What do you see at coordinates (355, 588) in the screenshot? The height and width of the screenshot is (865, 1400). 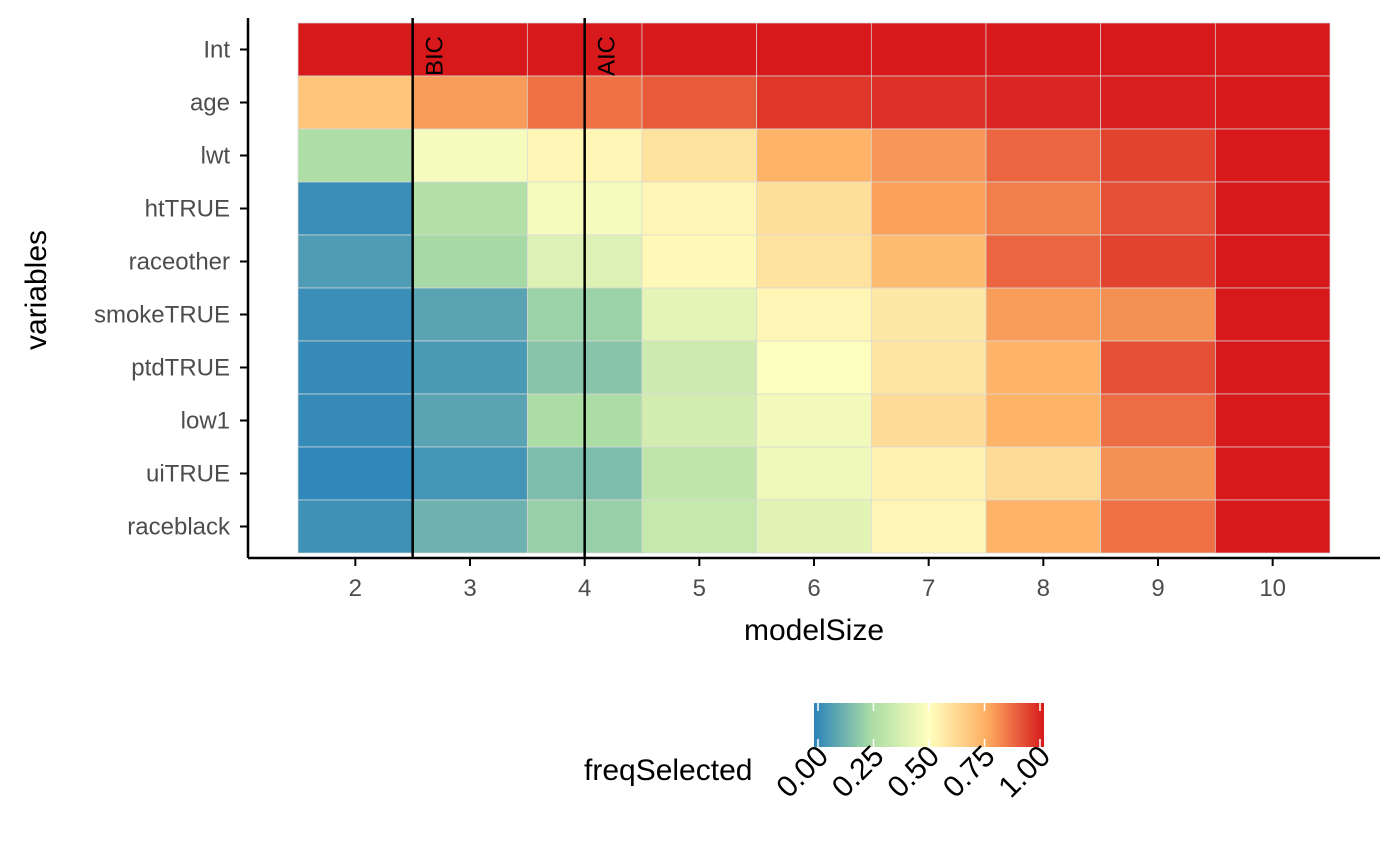 I see `x-tick-label: 2` at bounding box center [355, 588].